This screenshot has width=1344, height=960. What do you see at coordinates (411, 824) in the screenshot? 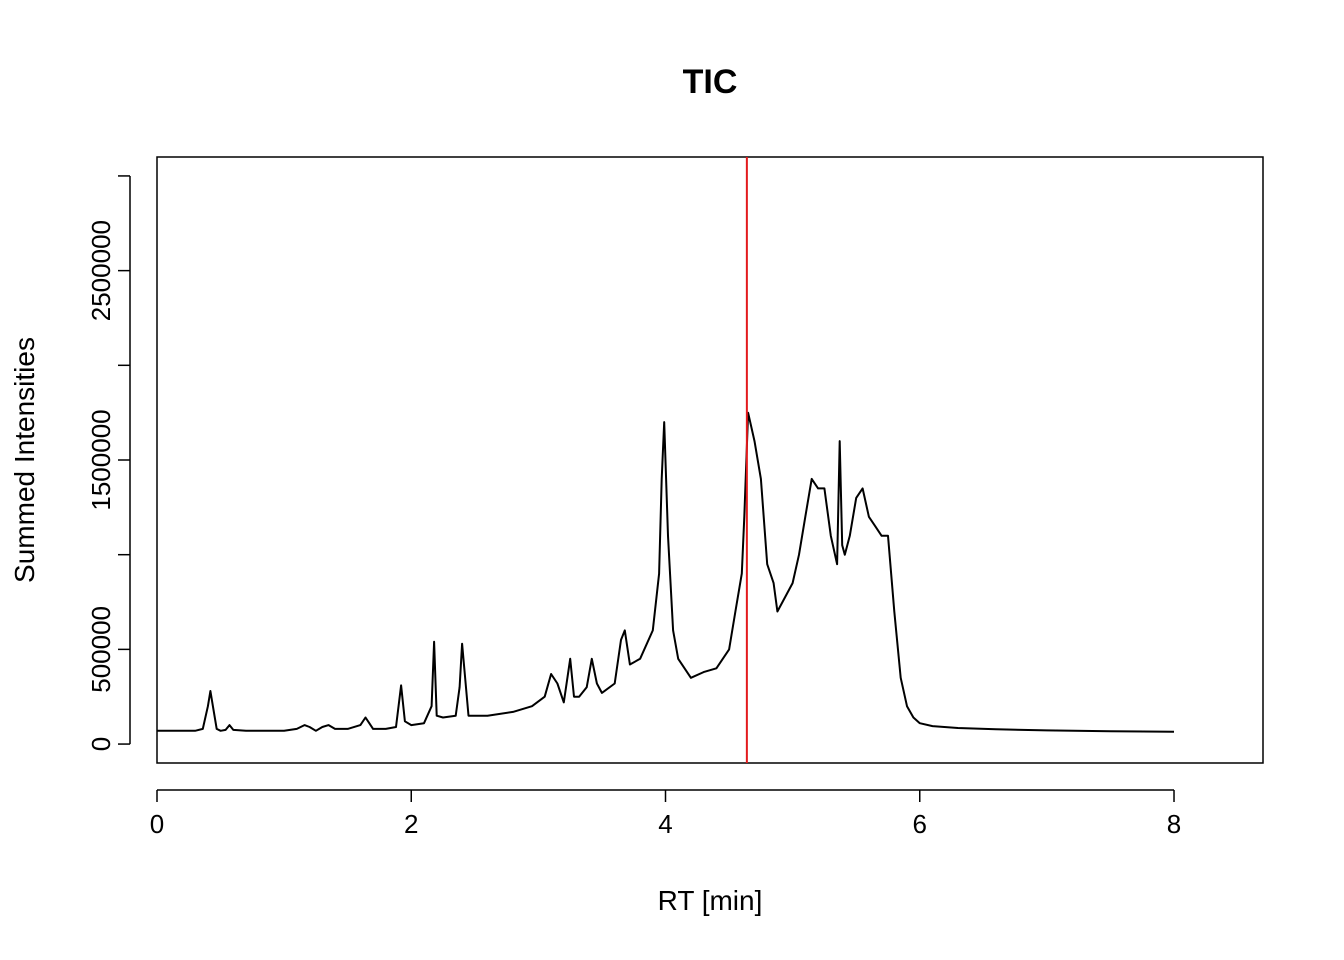
I see `x-tick-label: 2` at bounding box center [411, 824].